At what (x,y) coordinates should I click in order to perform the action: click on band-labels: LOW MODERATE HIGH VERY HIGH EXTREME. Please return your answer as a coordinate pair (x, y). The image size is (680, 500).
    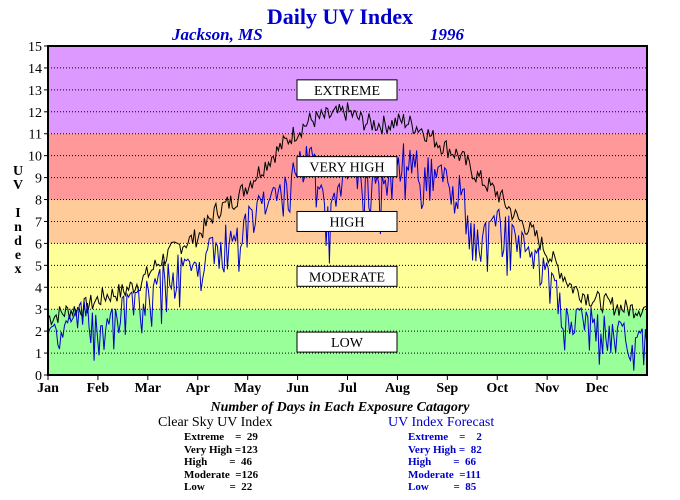
    Looking at the image, I should click on (347, 216).